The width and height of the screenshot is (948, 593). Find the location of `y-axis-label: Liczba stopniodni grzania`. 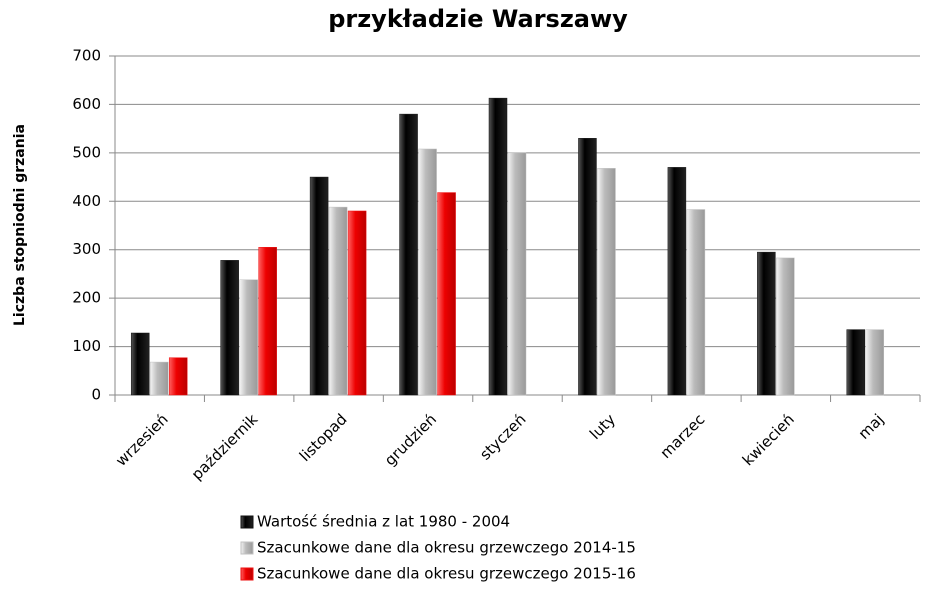

y-axis-label: Liczba stopniodni grzania is located at coordinates (20, 225).